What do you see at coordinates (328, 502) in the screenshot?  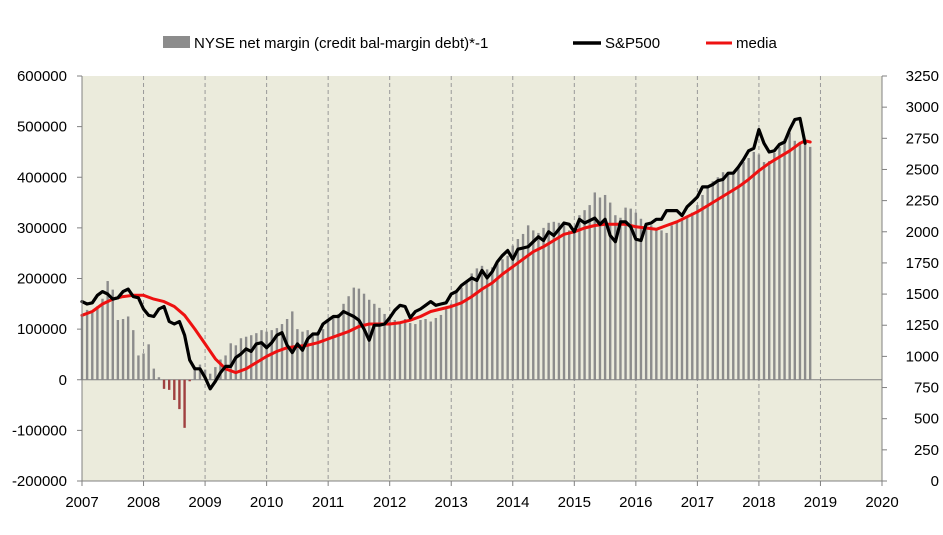 I see `x-tick-label: 2011` at bounding box center [328, 502].